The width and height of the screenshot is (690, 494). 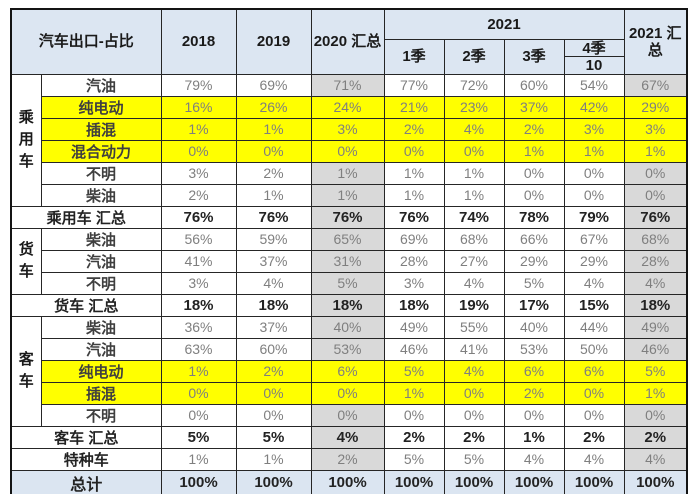 What do you see at coordinates (534, 217) in the screenshot?
I see `value-cell: 78%` at bounding box center [534, 217].